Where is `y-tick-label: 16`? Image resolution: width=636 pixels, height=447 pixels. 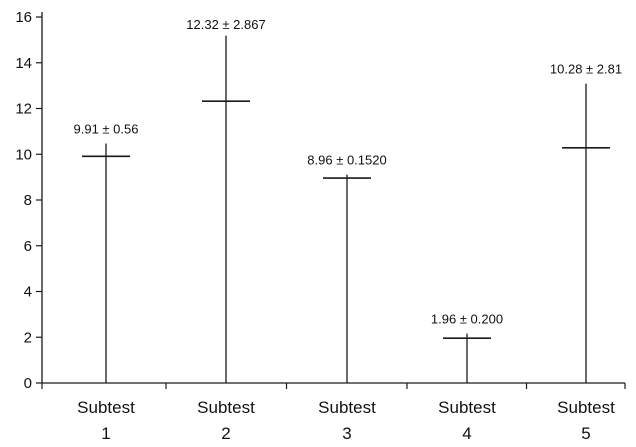 y-tick-label: 16 is located at coordinates (23, 17).